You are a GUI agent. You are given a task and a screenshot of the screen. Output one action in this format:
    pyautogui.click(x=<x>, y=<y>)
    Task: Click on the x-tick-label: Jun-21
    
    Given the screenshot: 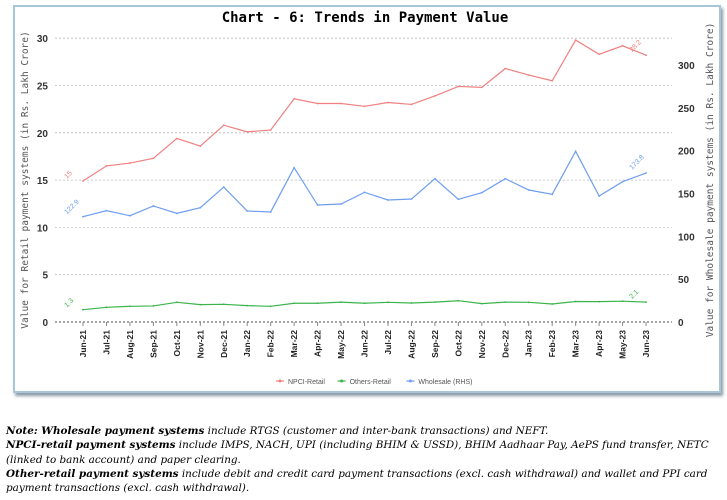 What is the action you would take?
    pyautogui.click(x=83, y=344)
    